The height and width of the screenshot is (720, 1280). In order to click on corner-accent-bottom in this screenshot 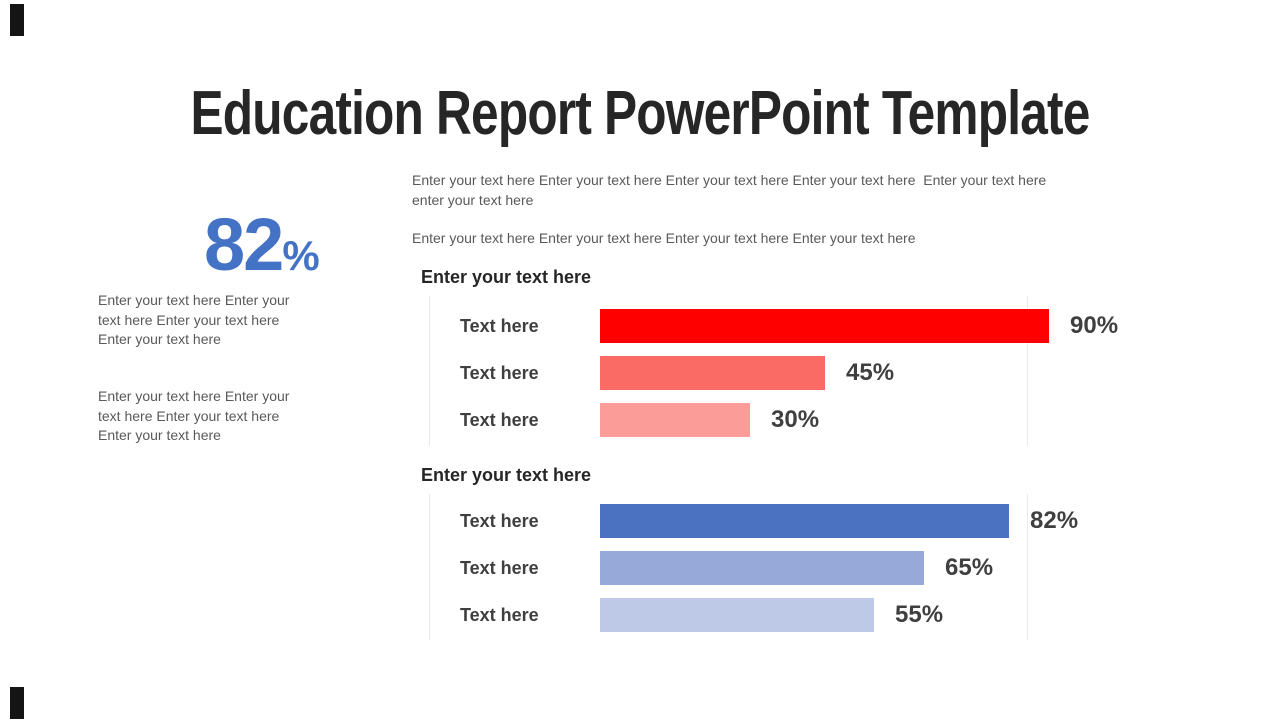, I will do `click(17, 703)`.